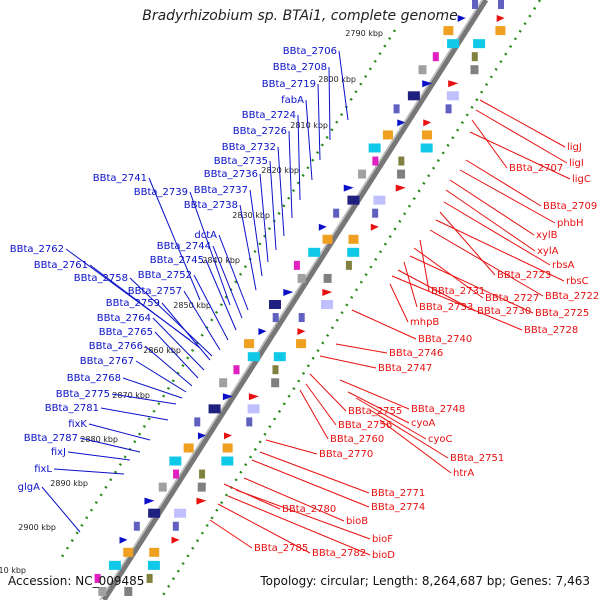 The image size is (600, 600). What do you see at coordinates (101, 278) in the screenshot?
I see `left-gene-label: BBta_2758` at bounding box center [101, 278].